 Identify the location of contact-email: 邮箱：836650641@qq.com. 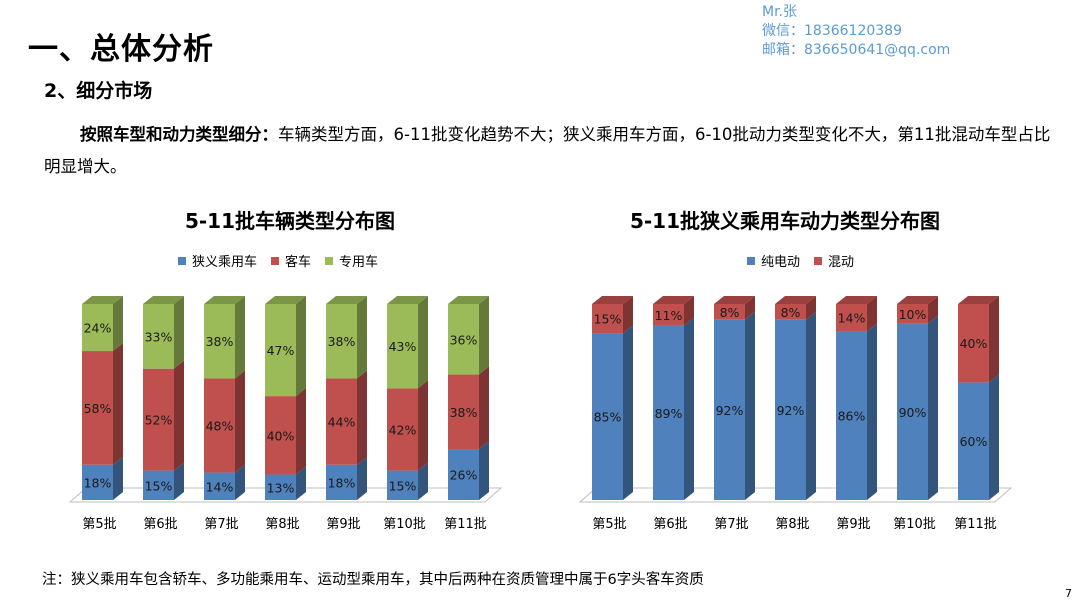
(856, 50).